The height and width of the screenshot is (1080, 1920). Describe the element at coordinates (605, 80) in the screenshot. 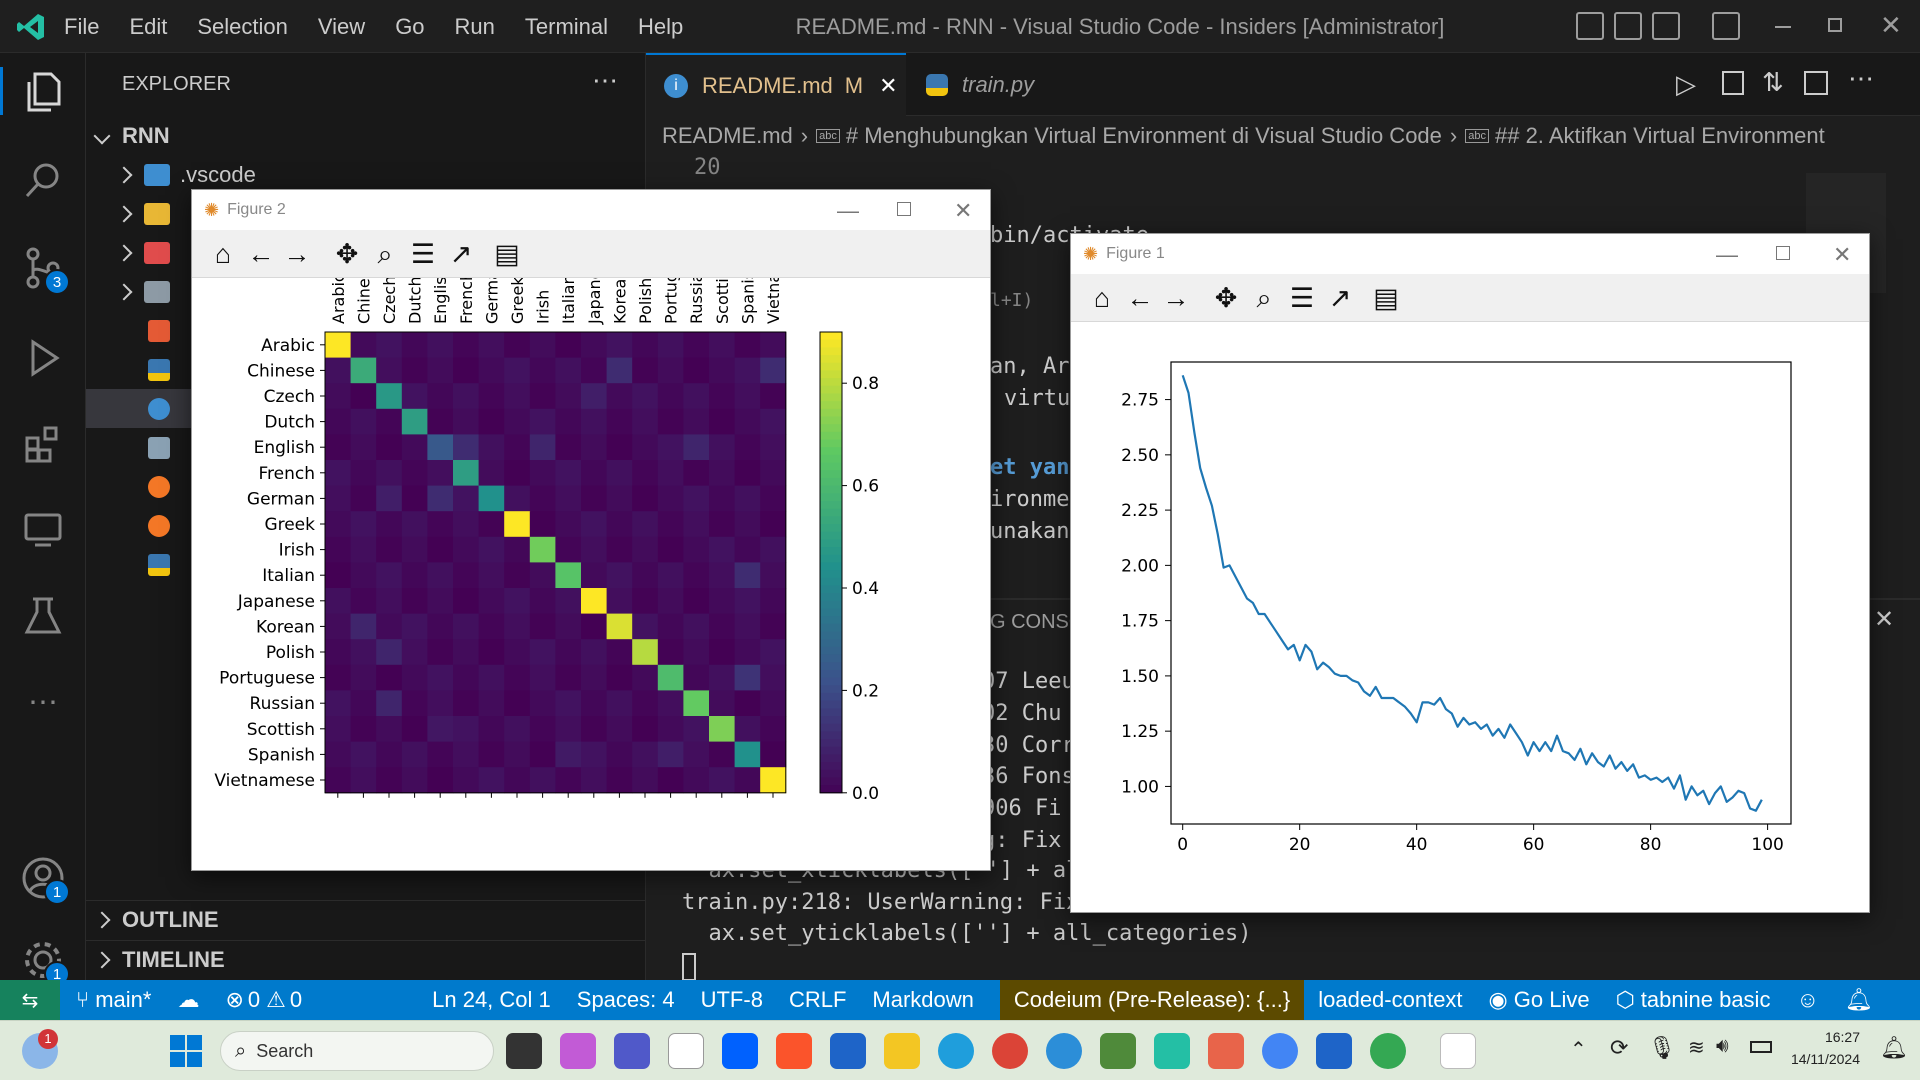

I see `explorer-more-icon: ⋯` at that location.